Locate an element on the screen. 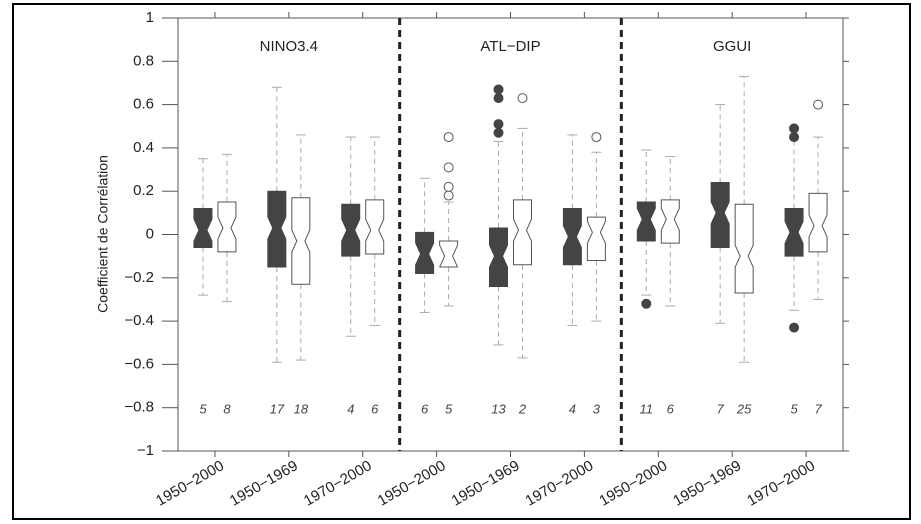 This screenshot has width=921, height=524. count-label: 18 is located at coordinates (301, 408).